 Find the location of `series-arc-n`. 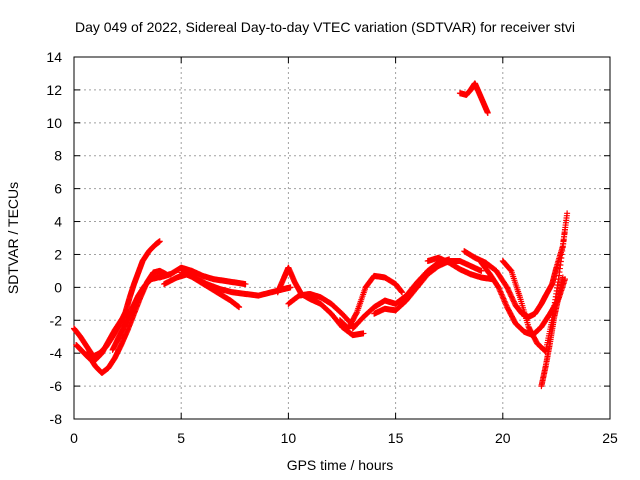

series-arc-n is located at coordinates (473, 98).